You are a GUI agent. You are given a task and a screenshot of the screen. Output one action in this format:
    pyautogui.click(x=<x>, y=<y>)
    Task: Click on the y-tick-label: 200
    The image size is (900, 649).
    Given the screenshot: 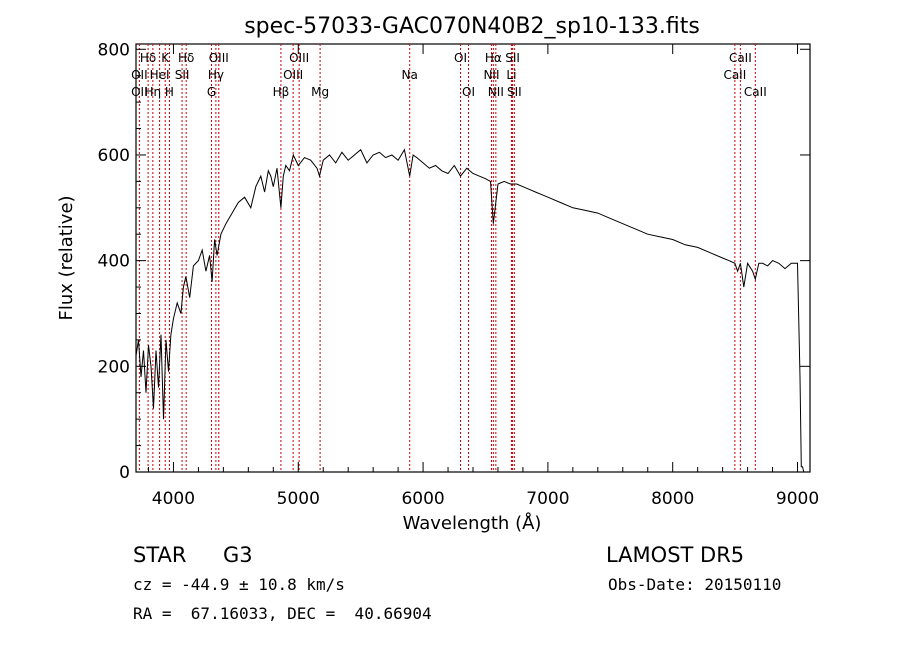 What is the action you would take?
    pyautogui.click(x=114, y=367)
    